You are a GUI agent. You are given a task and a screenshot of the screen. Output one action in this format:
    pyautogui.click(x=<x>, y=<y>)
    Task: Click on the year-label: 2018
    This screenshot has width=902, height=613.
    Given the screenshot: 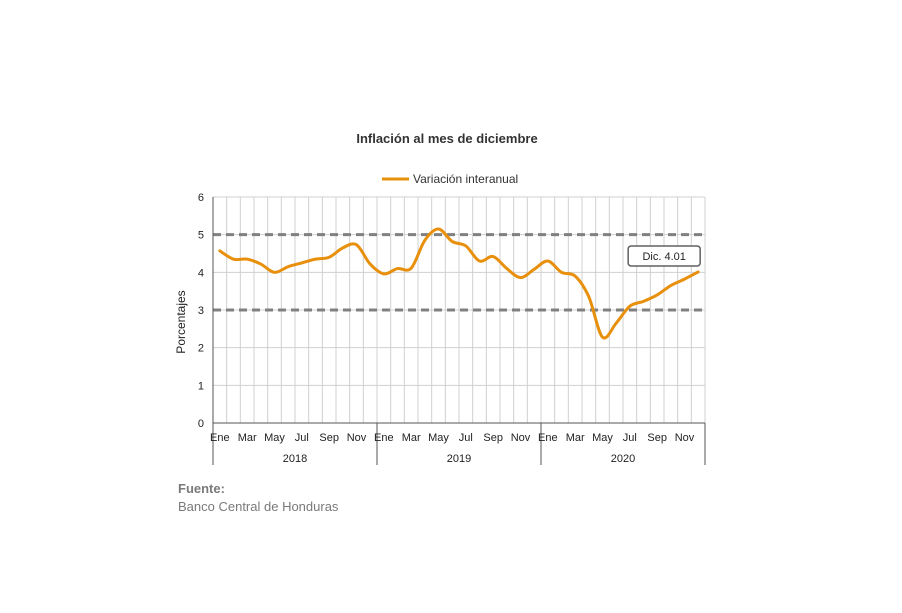 What is the action you would take?
    pyautogui.click(x=295, y=459)
    